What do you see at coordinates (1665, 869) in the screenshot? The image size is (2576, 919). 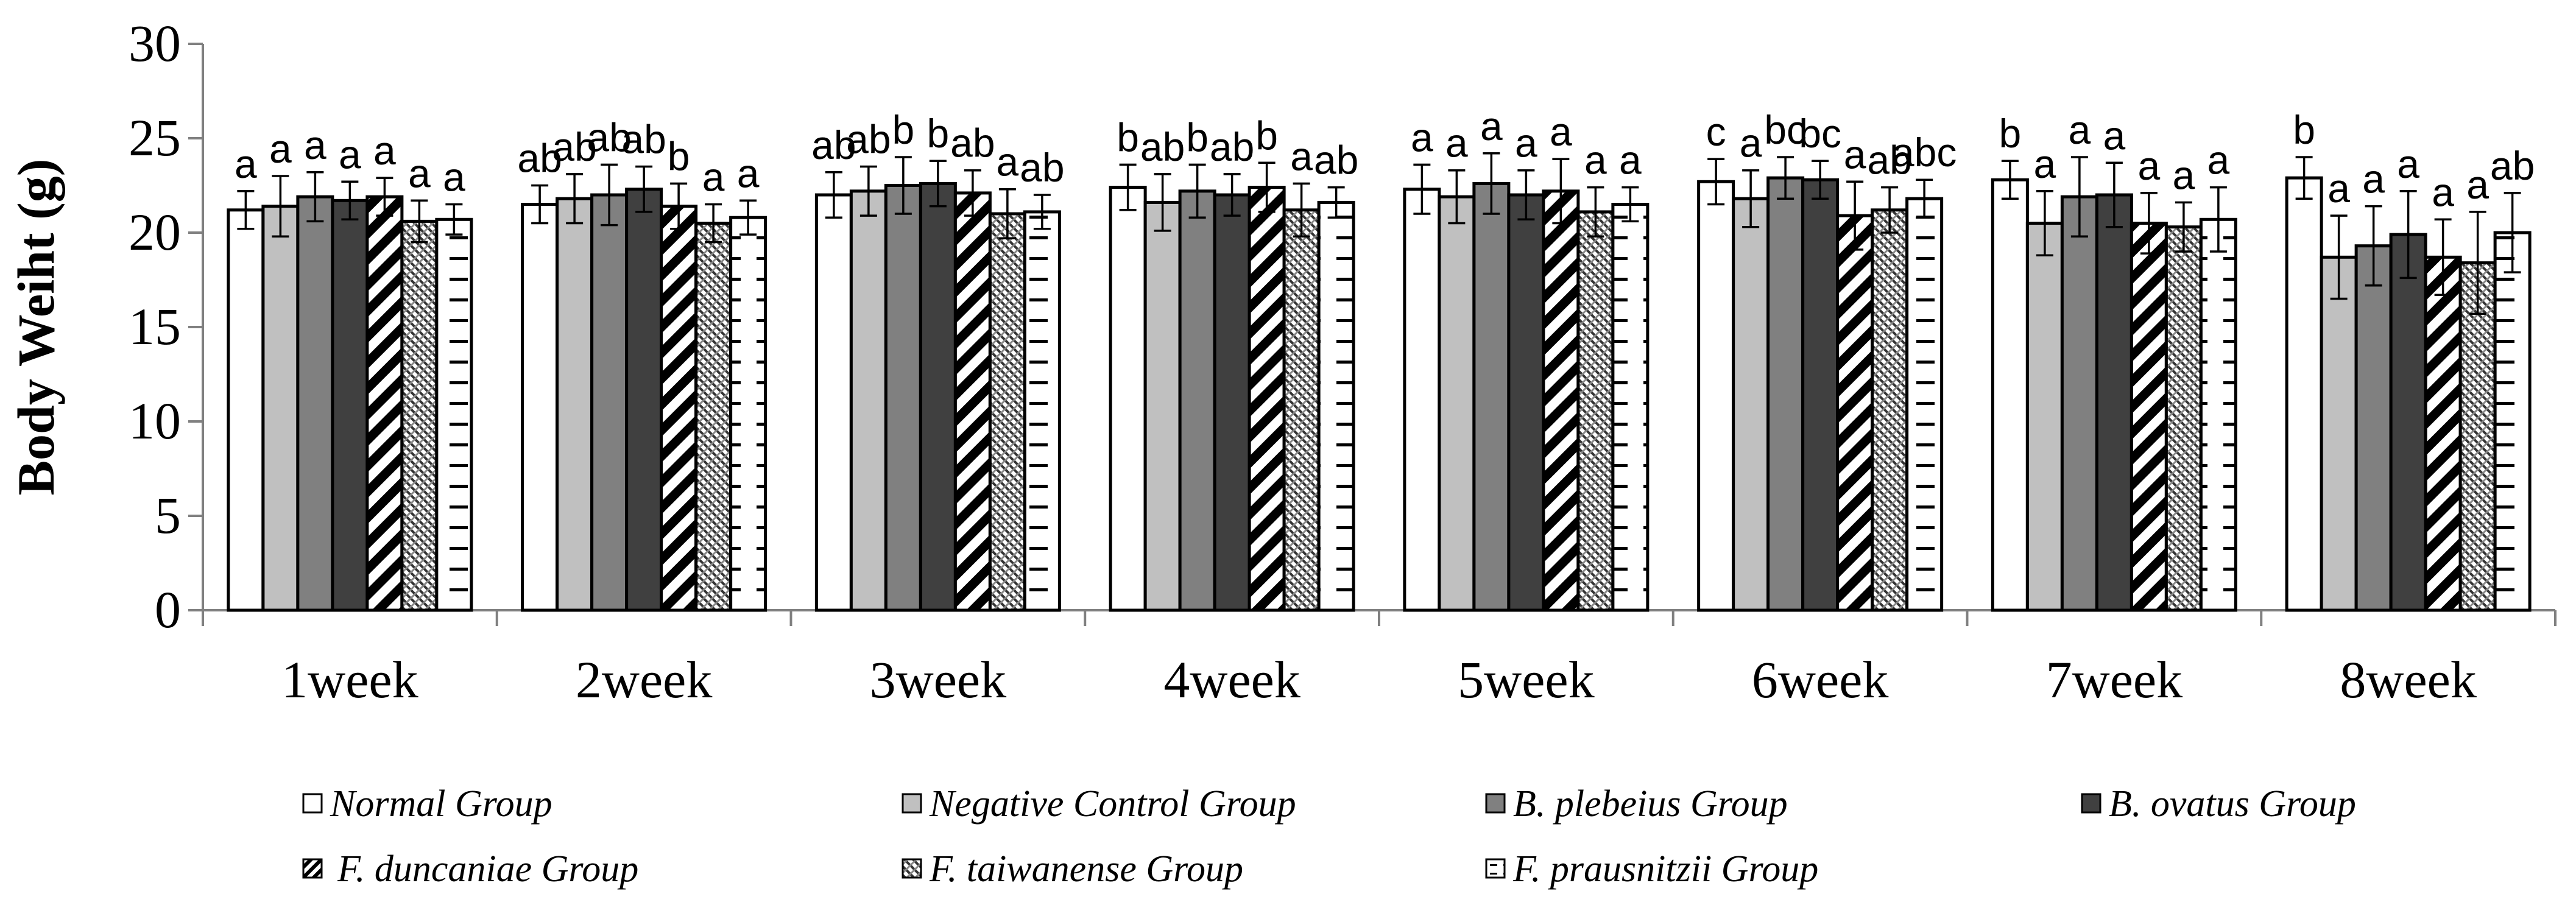 I see `legend-label: F. prausnitzii Group` at bounding box center [1665, 869].